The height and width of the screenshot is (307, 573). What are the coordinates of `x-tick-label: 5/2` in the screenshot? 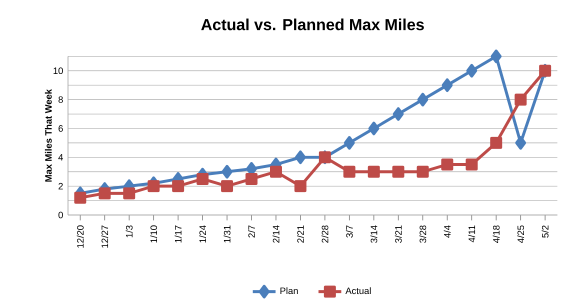 It's located at (545, 232).